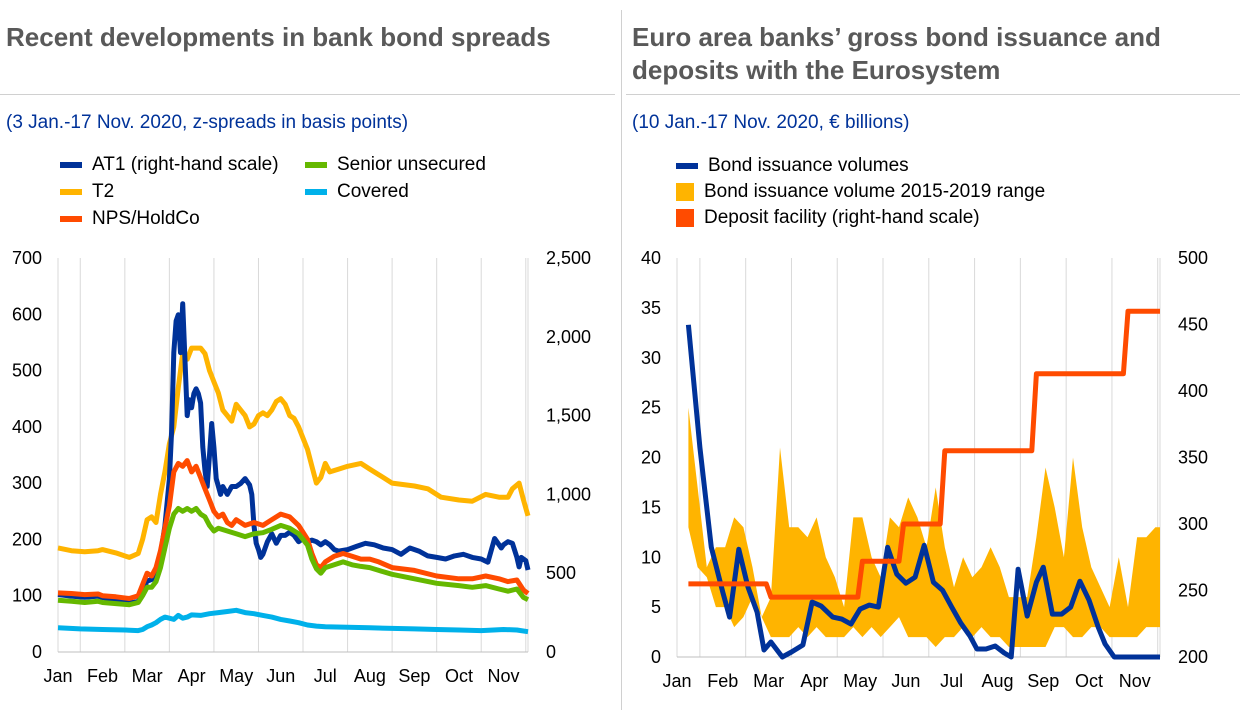 Image resolution: width=1240 pixels, height=716 pixels. What do you see at coordinates (651, 557) in the screenshot?
I see `right-chart-y-tick-label: 10` at bounding box center [651, 557].